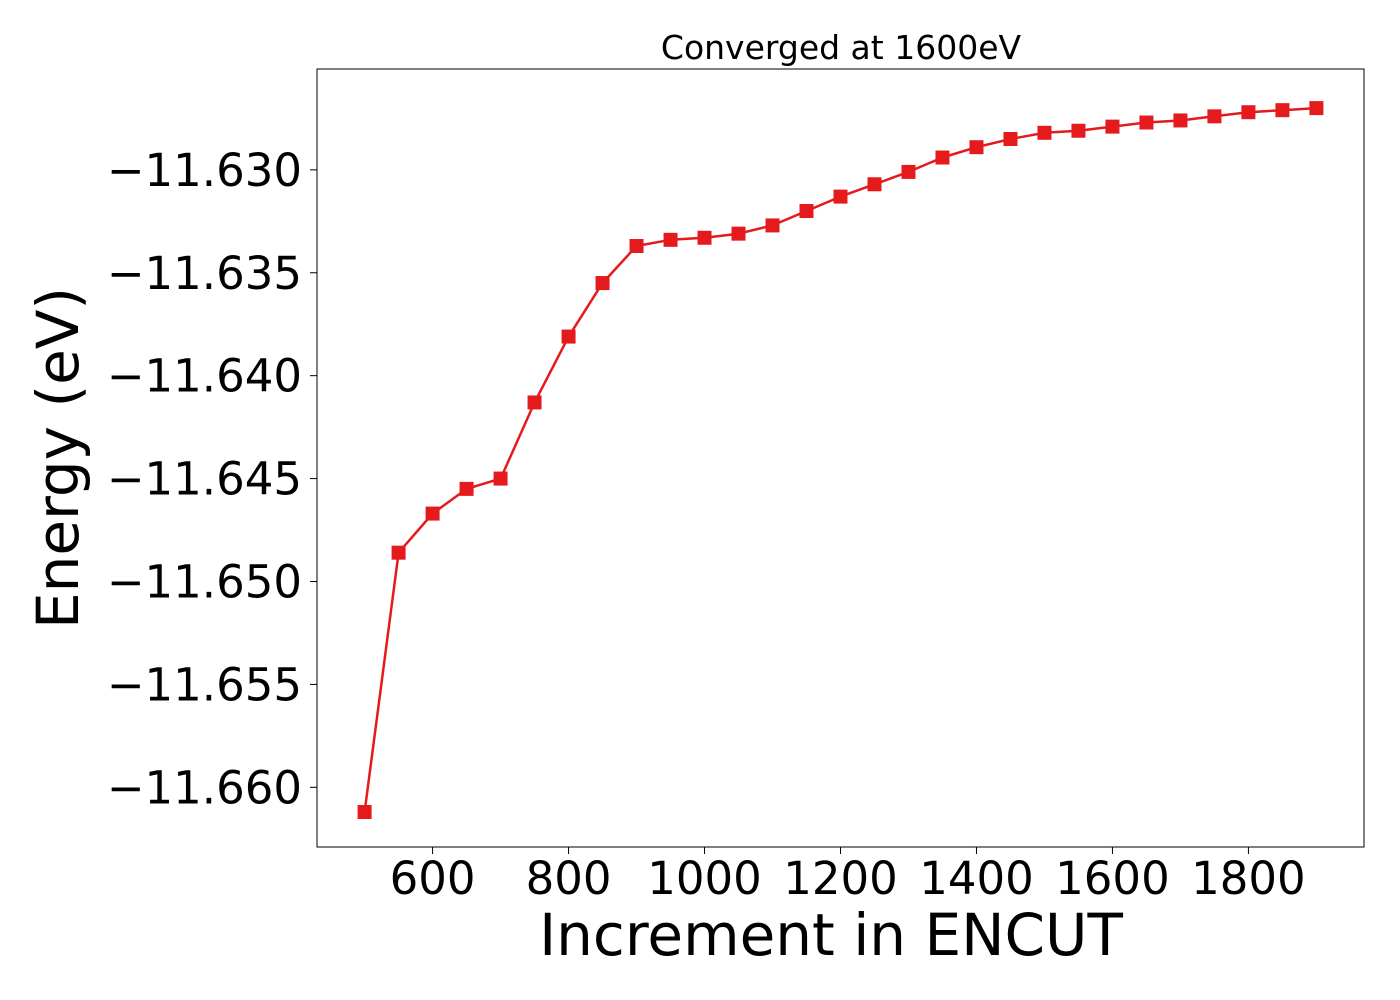 Image resolution: width=1400 pixels, height=1000 pixels. What do you see at coordinates (204, 479) in the screenshot?
I see `y-tick-label: −11.645` at bounding box center [204, 479].